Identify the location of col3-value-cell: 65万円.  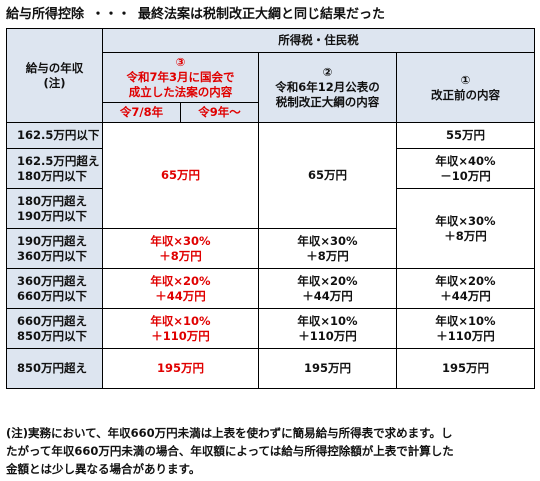
(180, 175).